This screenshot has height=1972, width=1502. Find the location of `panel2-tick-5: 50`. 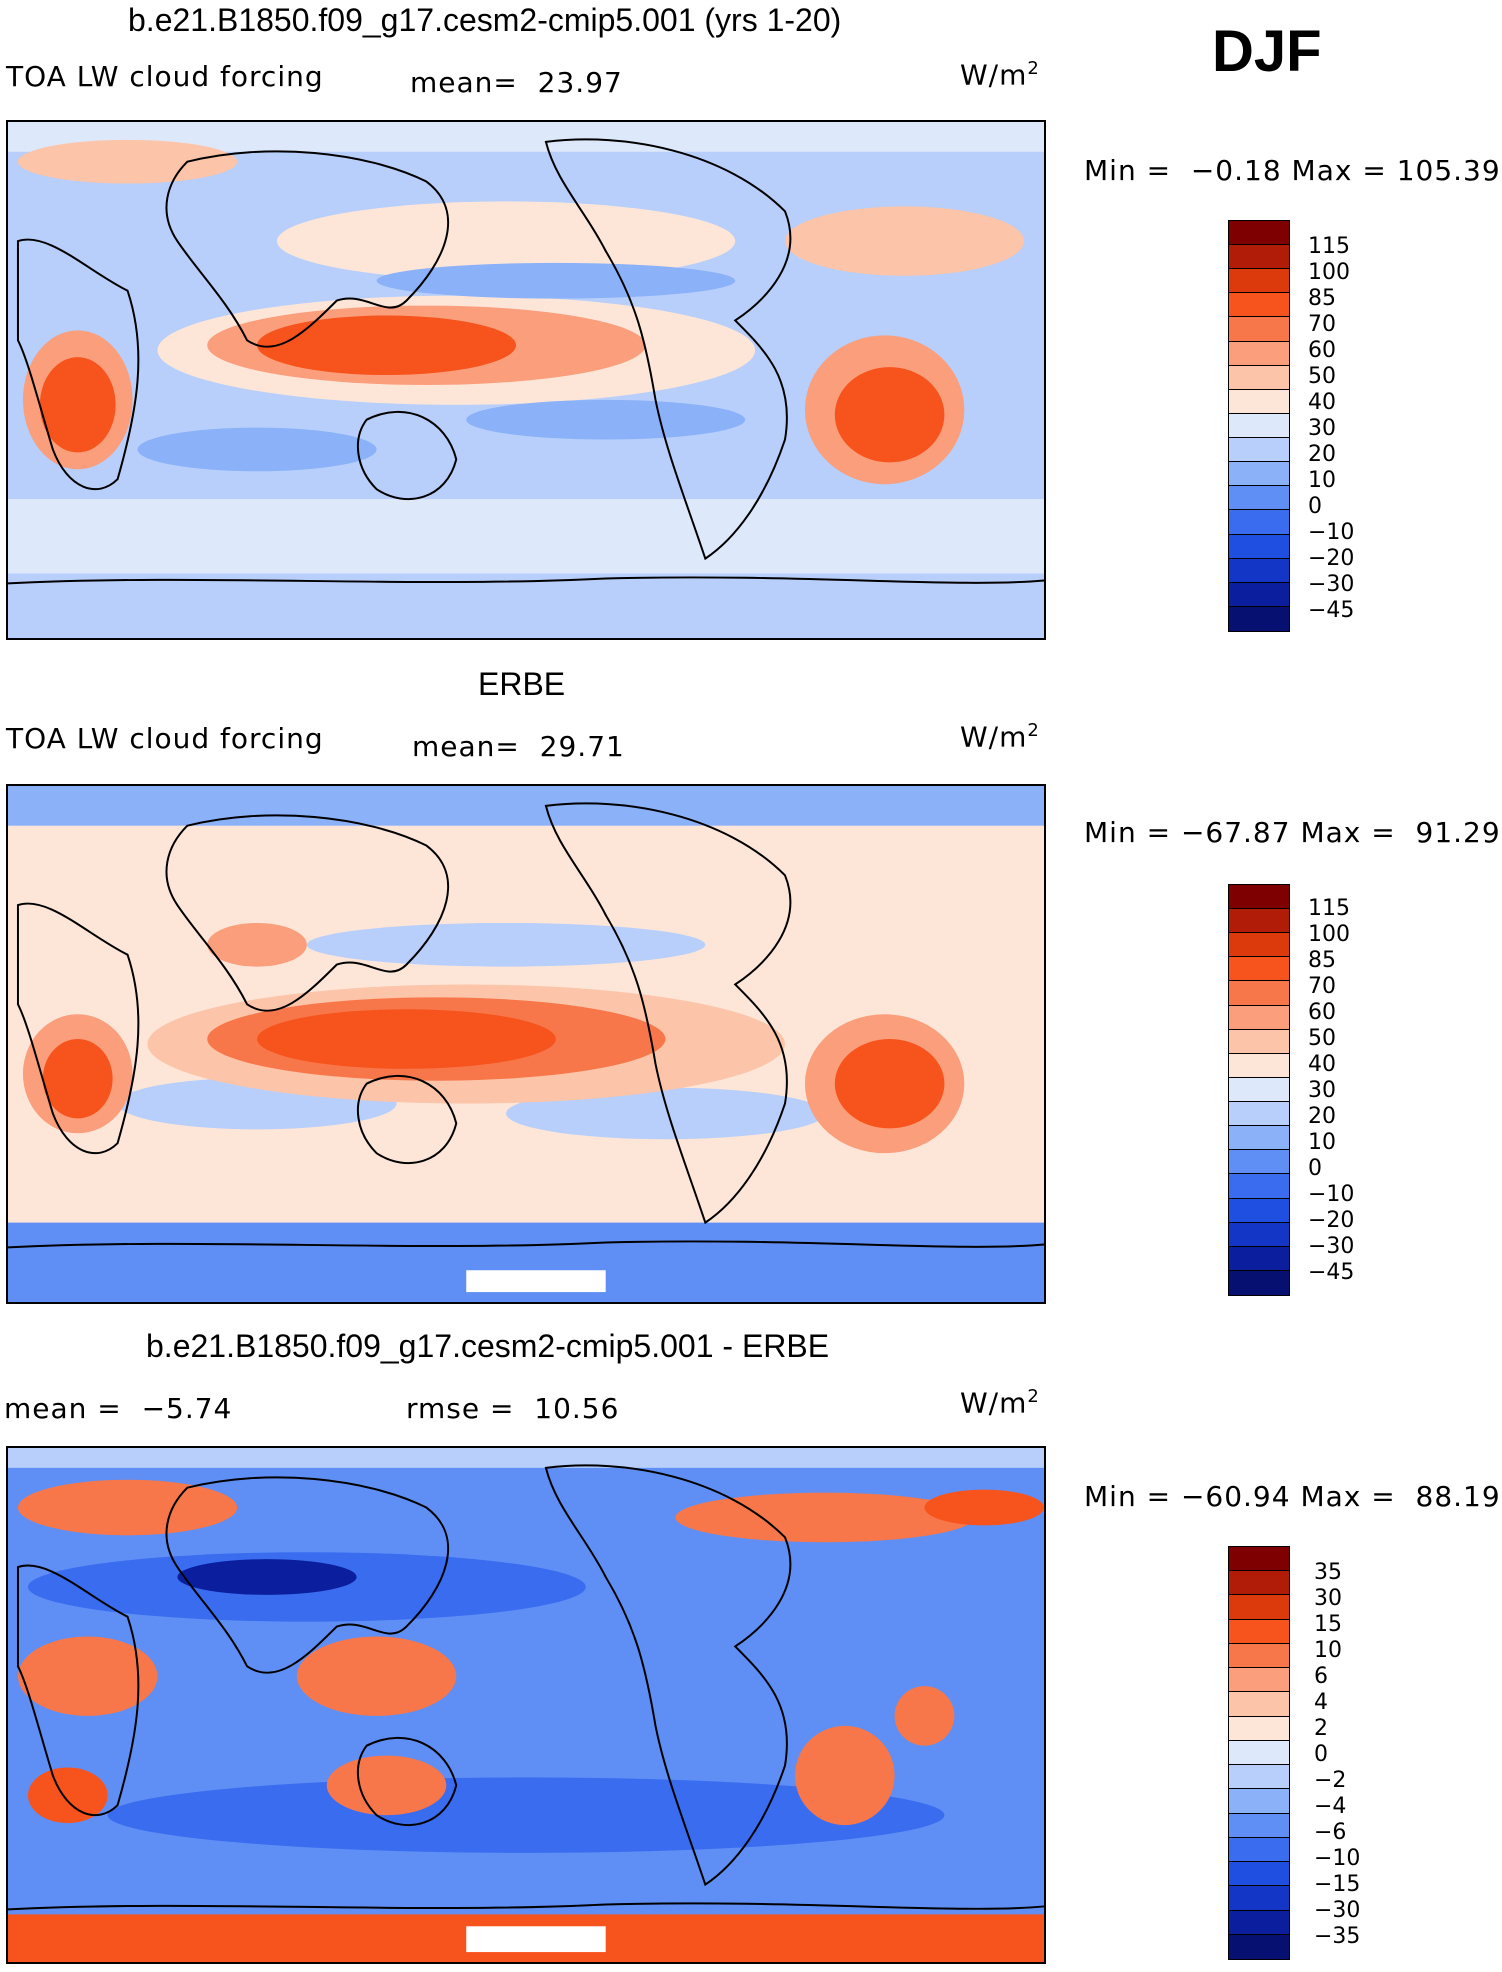

panel2-tick-5: 50 is located at coordinates (1322, 1038).